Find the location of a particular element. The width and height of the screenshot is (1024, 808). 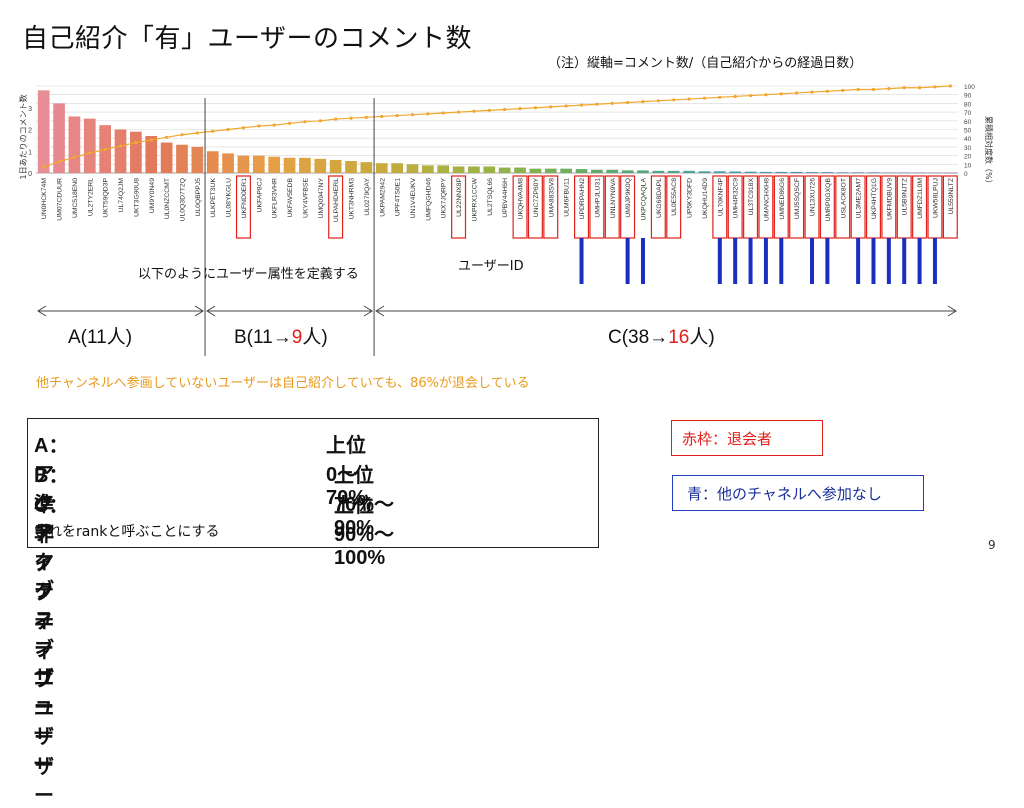

x-tick-label: UL0NZCCMT is located at coordinates (167, 198).